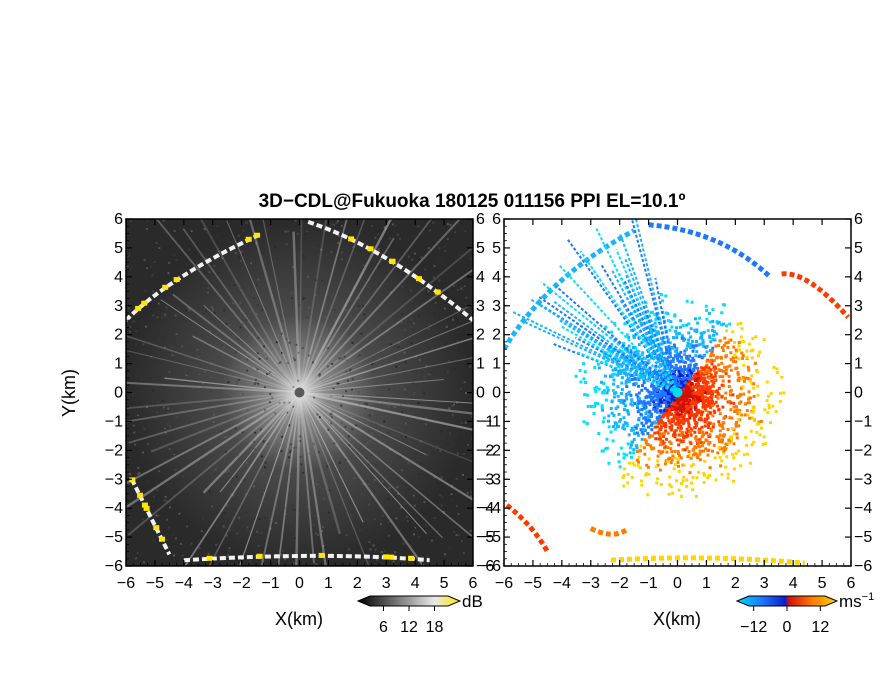 The width and height of the screenshot is (880, 680). I want to click on y-tick-label-right: −5, so click(863, 537).